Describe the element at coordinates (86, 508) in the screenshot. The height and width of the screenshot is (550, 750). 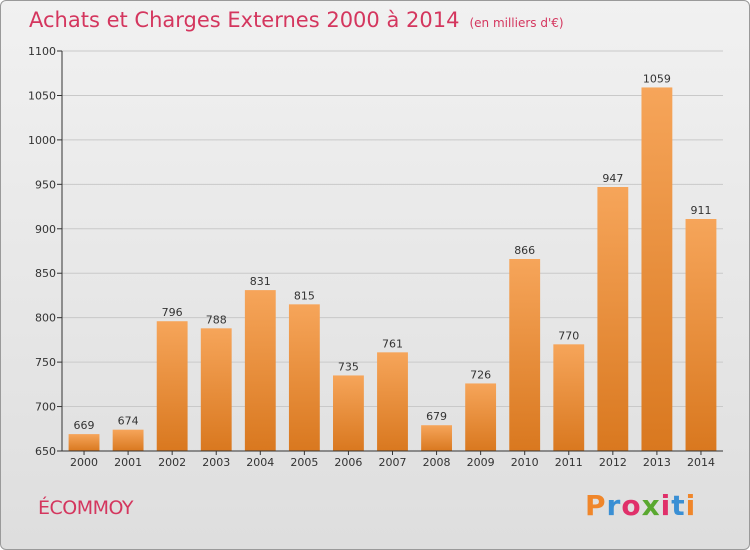
I see `place-name: ÉCOMMOY` at that location.